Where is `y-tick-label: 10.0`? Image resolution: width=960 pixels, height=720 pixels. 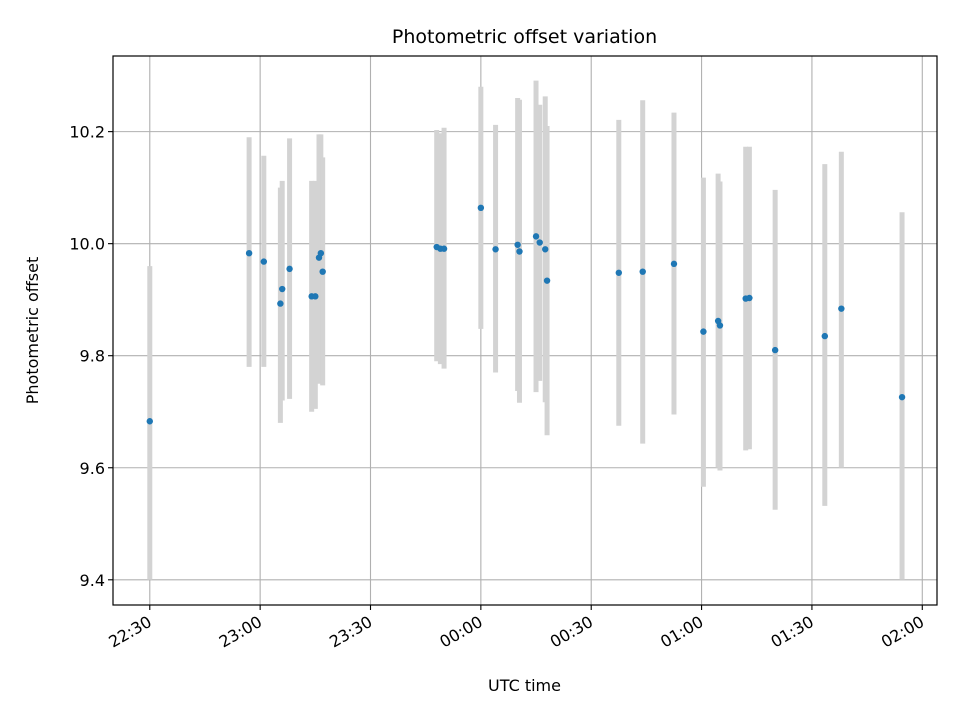 y-tick-label: 10.0 is located at coordinates (87, 244).